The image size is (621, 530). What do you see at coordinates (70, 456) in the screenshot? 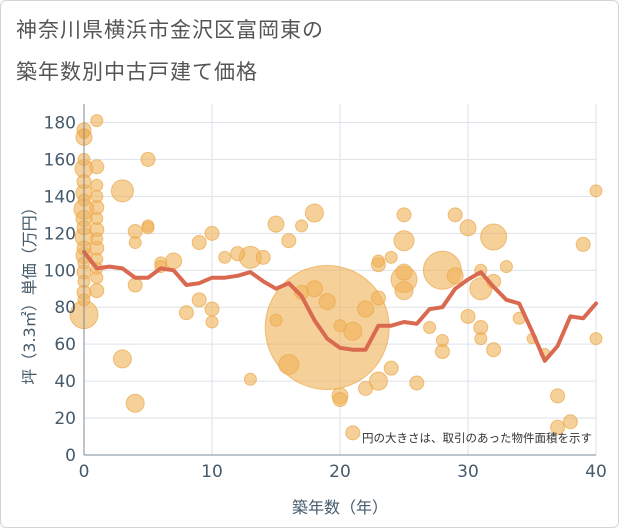
I see `y-tick-label: 0` at bounding box center [70, 456].